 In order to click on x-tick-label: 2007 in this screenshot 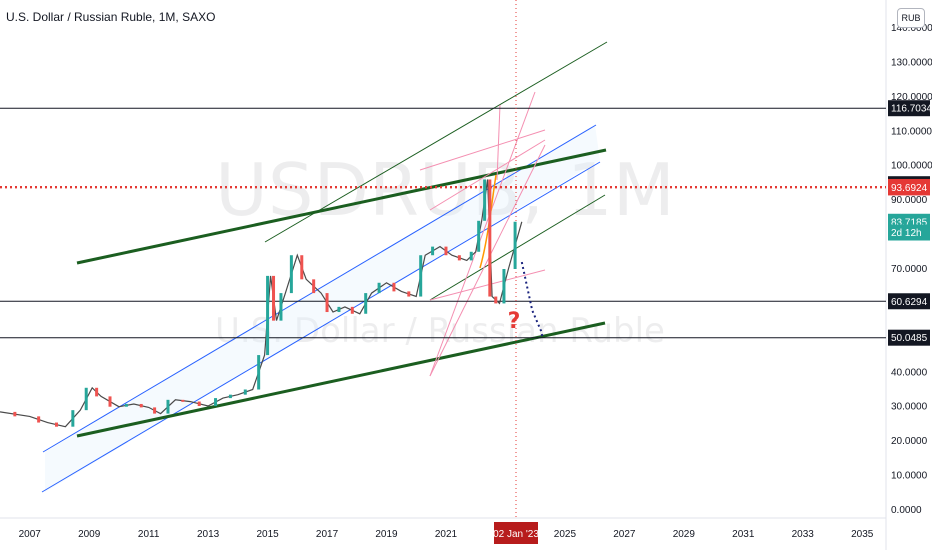, I will do `click(30, 534)`.